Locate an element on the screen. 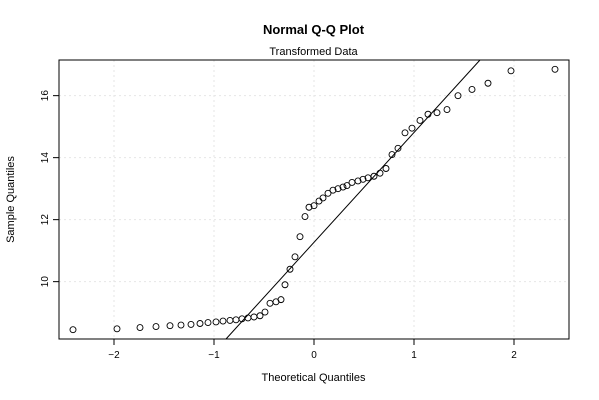 This screenshot has width=599, height=400. y-axis-label: Sample Quantiles is located at coordinates (11, 199).